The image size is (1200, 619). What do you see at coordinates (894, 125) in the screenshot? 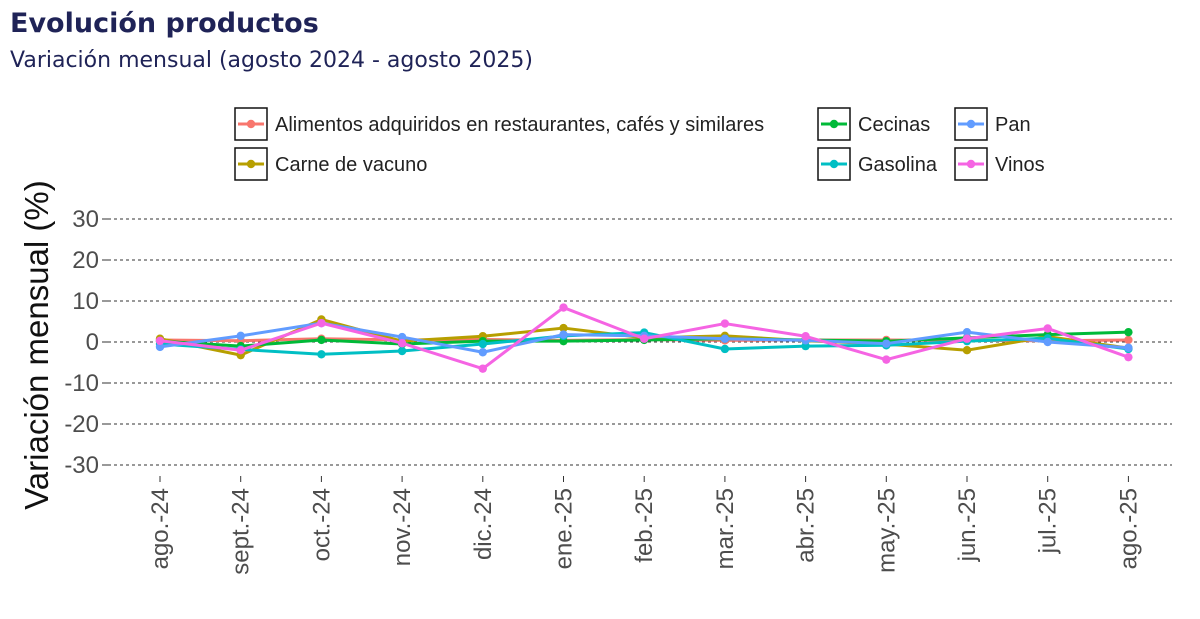
I see `legend-label: Cecinas` at bounding box center [894, 125].